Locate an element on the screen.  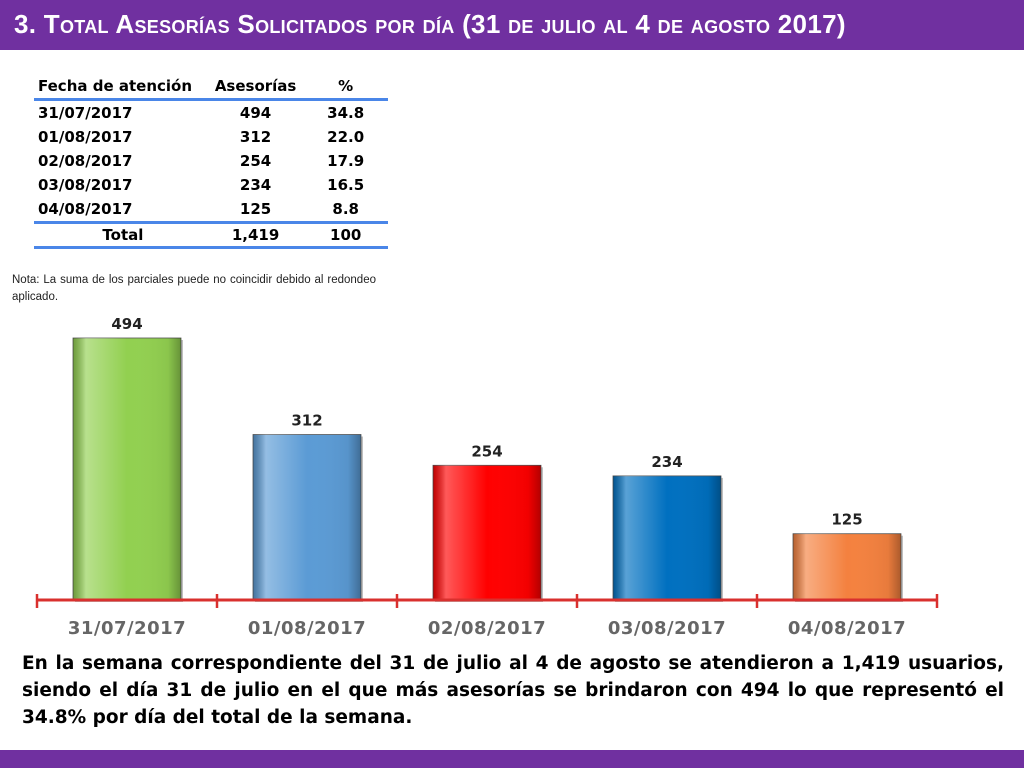
table-row: 01/08/2017 312 22.0 is located at coordinates (211, 137).